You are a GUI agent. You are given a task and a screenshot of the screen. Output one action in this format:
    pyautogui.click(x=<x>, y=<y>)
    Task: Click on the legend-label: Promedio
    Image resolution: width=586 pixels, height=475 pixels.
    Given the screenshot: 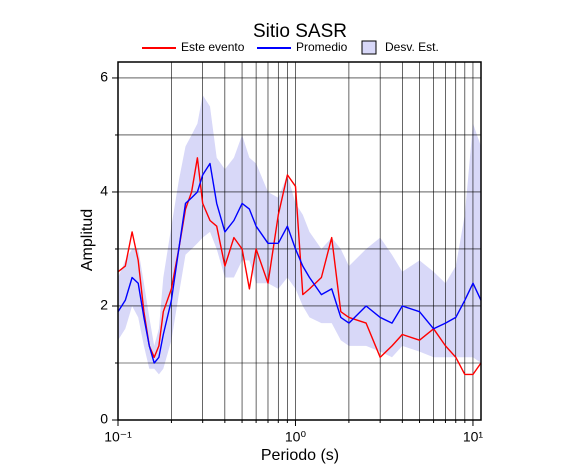 What is the action you would take?
    pyautogui.click(x=322, y=47)
    